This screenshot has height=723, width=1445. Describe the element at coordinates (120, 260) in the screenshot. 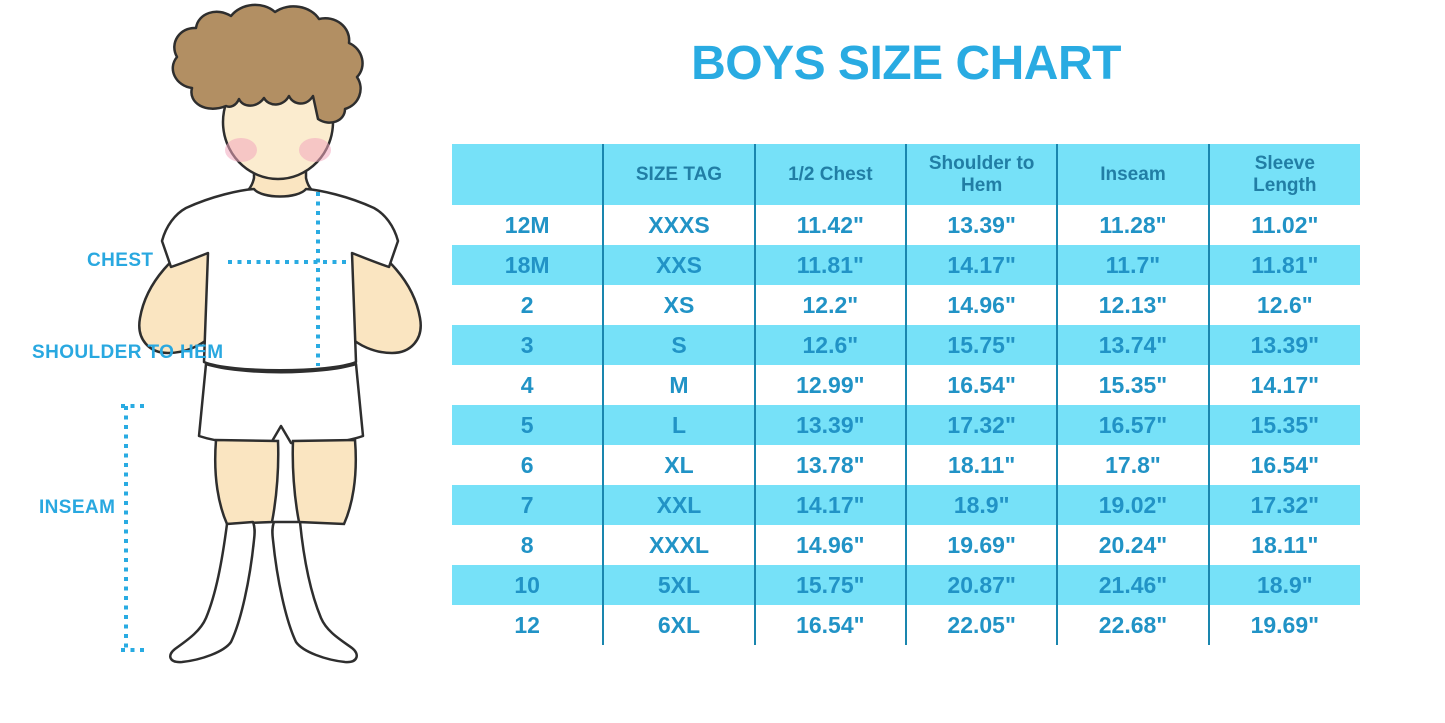

I see `chest-label: CHEST` at that location.